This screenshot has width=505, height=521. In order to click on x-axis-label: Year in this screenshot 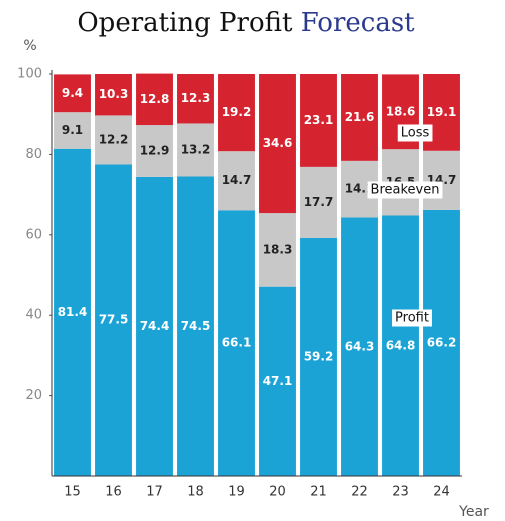, I will do `click(473, 512)`.